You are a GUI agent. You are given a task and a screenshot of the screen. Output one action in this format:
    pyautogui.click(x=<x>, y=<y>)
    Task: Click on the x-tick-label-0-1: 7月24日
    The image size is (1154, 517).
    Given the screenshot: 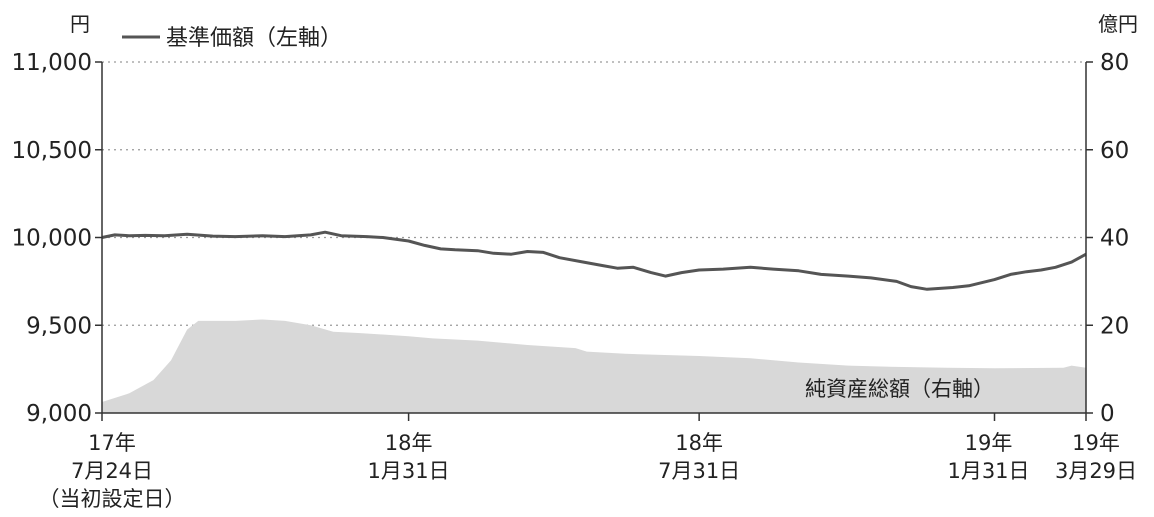 What is the action you would take?
    pyautogui.click(x=112, y=471)
    